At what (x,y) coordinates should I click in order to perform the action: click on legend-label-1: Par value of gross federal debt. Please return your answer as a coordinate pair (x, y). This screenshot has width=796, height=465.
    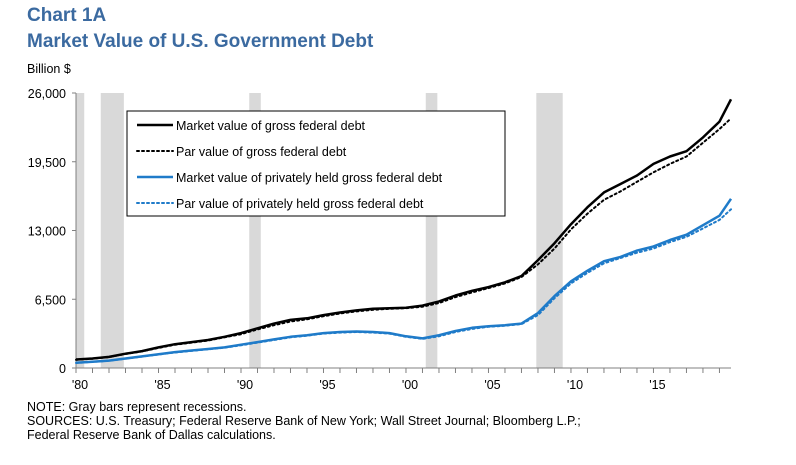
    Looking at the image, I should click on (261, 152).